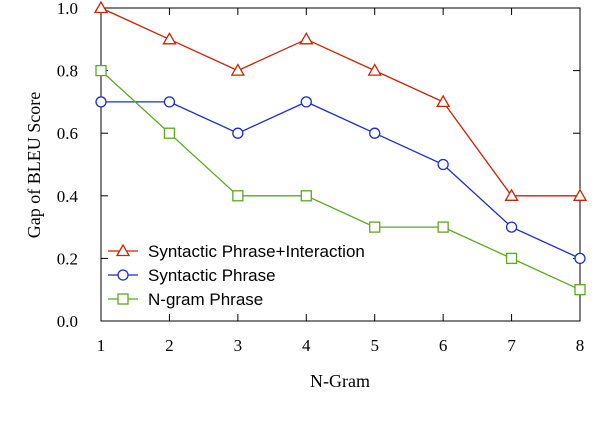 Image resolution: width=596 pixels, height=422 pixels. I want to click on x-axis-title: N-Gram, so click(340, 381).